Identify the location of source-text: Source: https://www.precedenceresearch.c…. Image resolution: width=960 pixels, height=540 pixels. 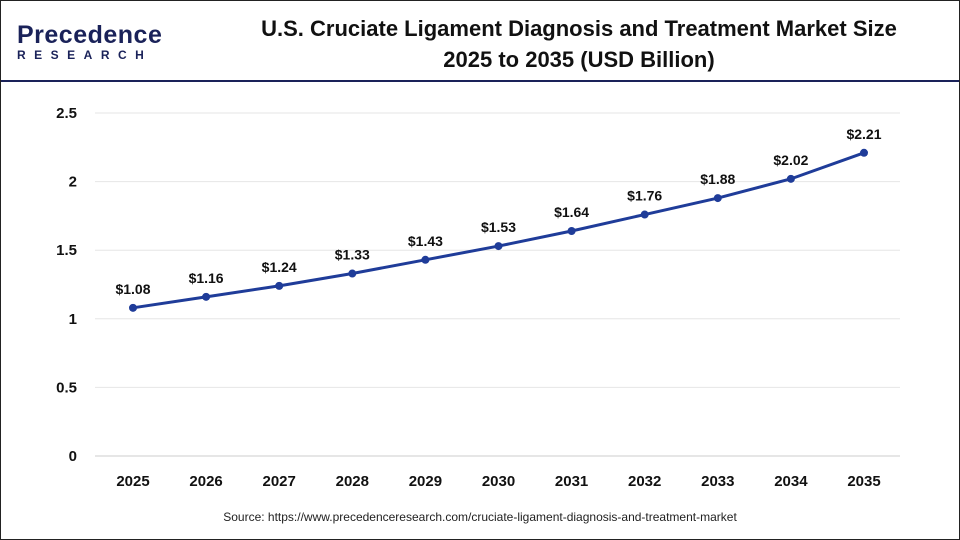
(480, 517).